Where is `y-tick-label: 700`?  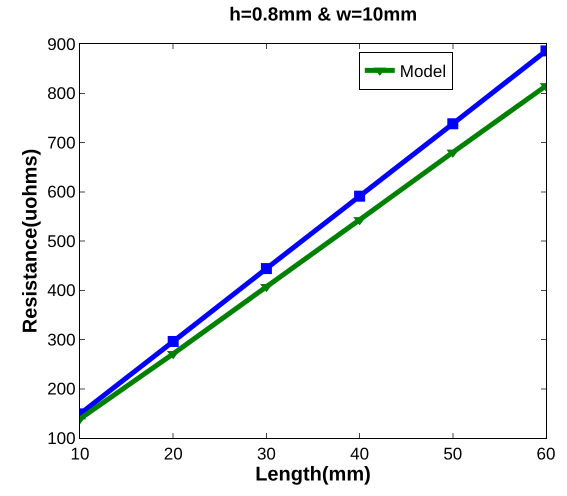
y-tick-label: 700 is located at coordinates (61, 142).